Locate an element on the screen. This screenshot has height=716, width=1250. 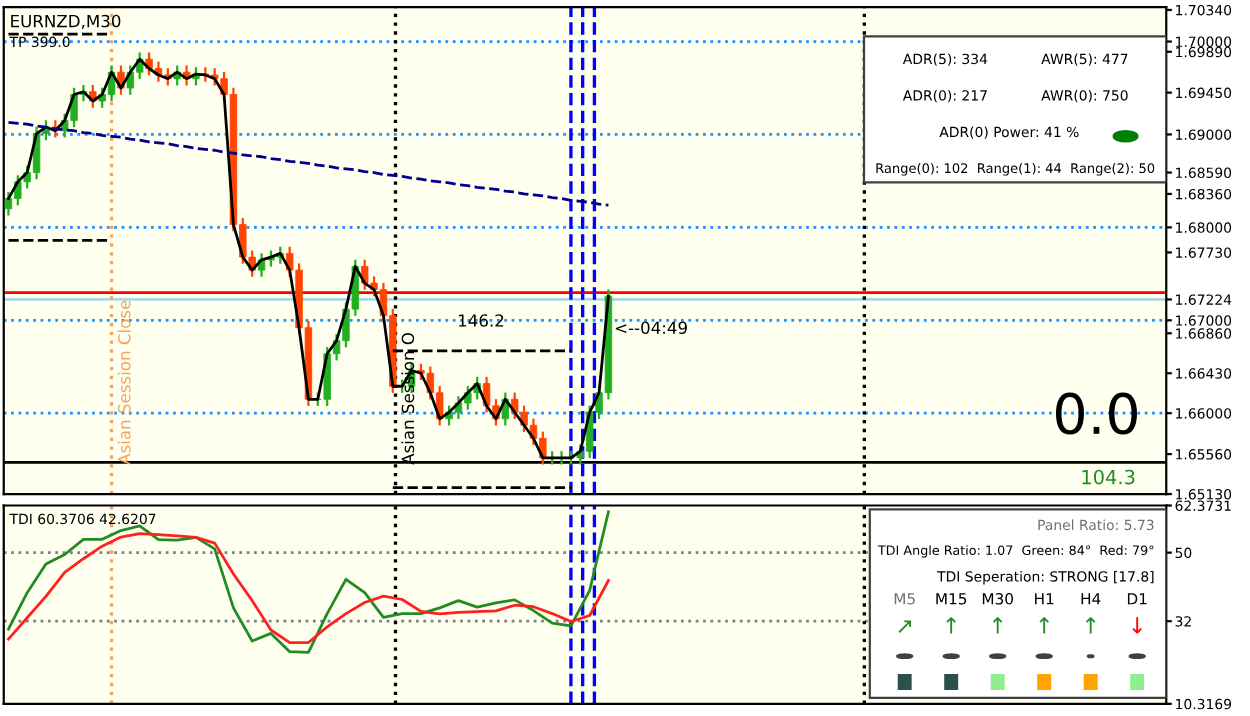
text: 104.3 is located at coordinates (1108, 477).